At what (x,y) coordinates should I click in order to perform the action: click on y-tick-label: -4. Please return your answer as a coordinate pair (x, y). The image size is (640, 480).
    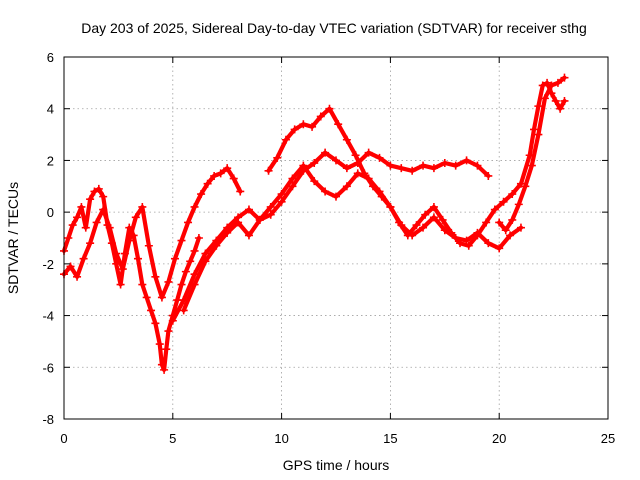
    Looking at the image, I should click on (48, 316).